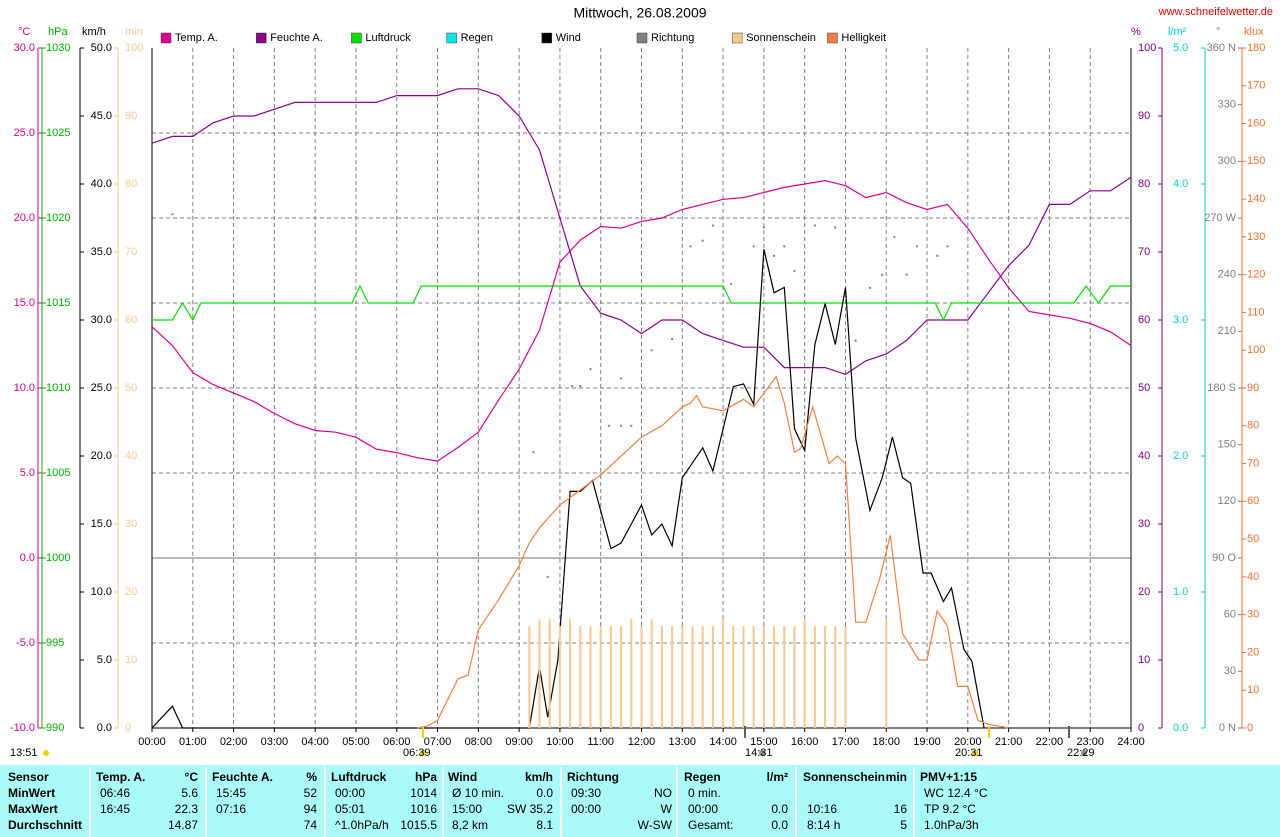  Describe the element at coordinates (418, 825) in the screenshot. I see `table-cell: 1015.5` at that location.